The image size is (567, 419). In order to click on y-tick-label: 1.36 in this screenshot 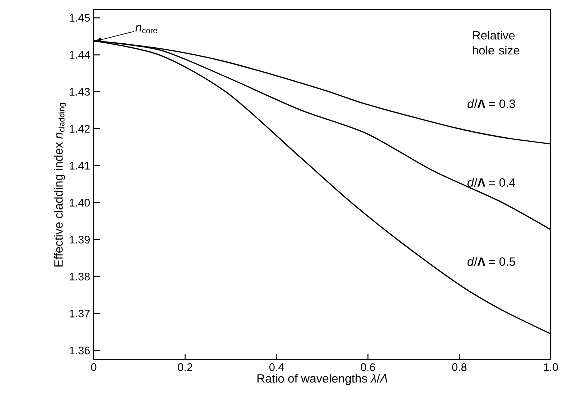, I will do `click(80, 350)`.